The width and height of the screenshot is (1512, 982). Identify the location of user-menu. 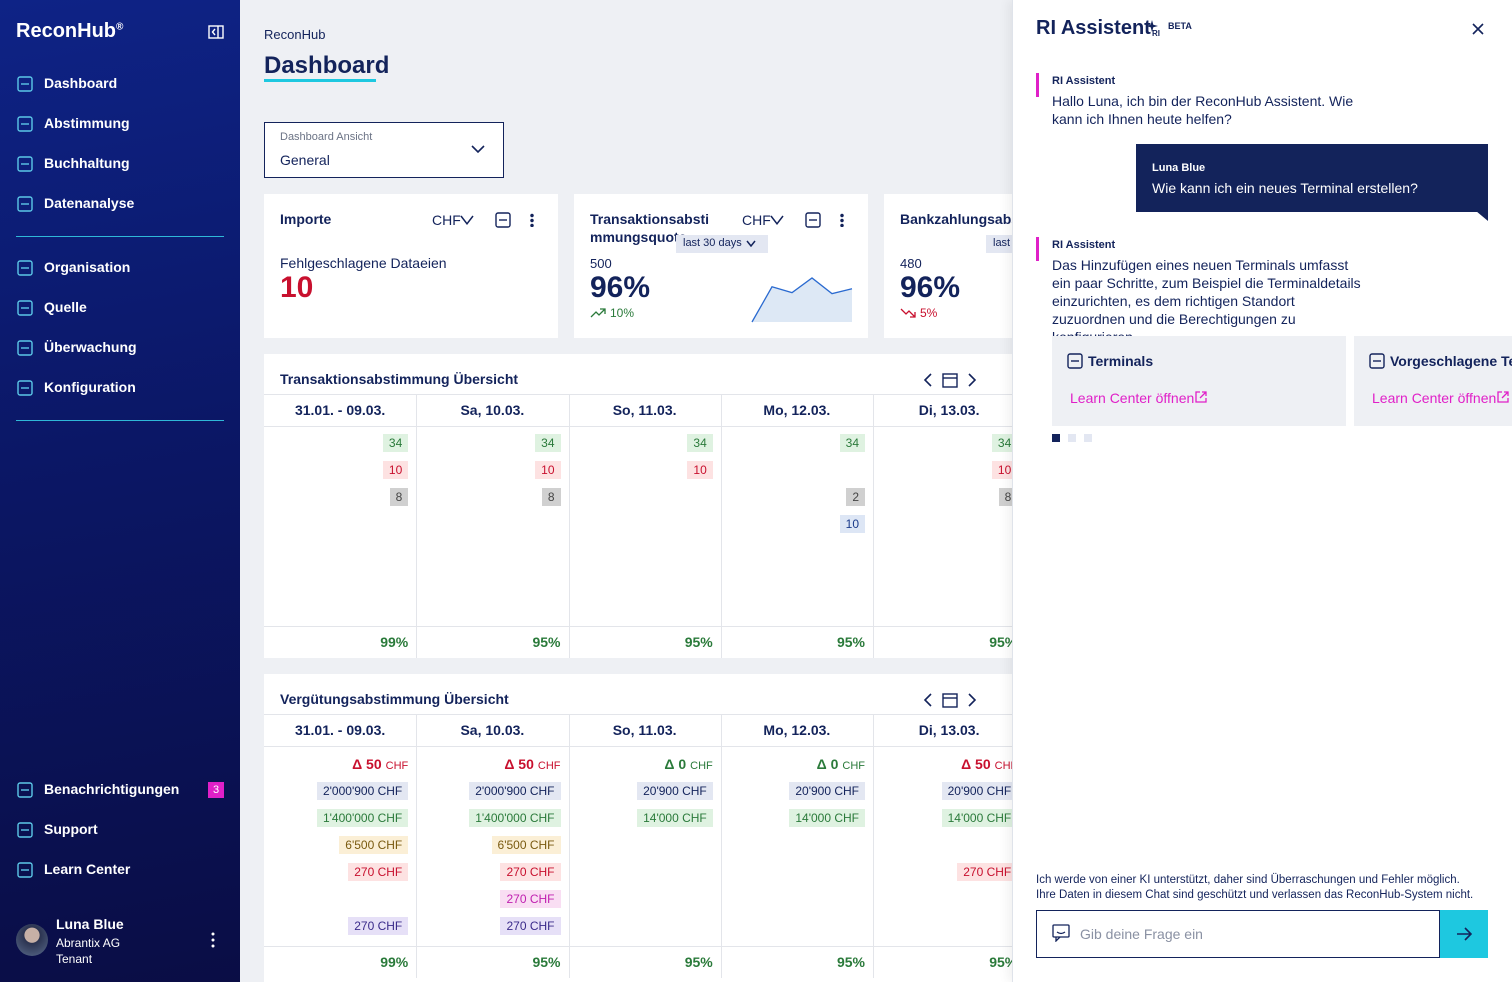
(213, 940).